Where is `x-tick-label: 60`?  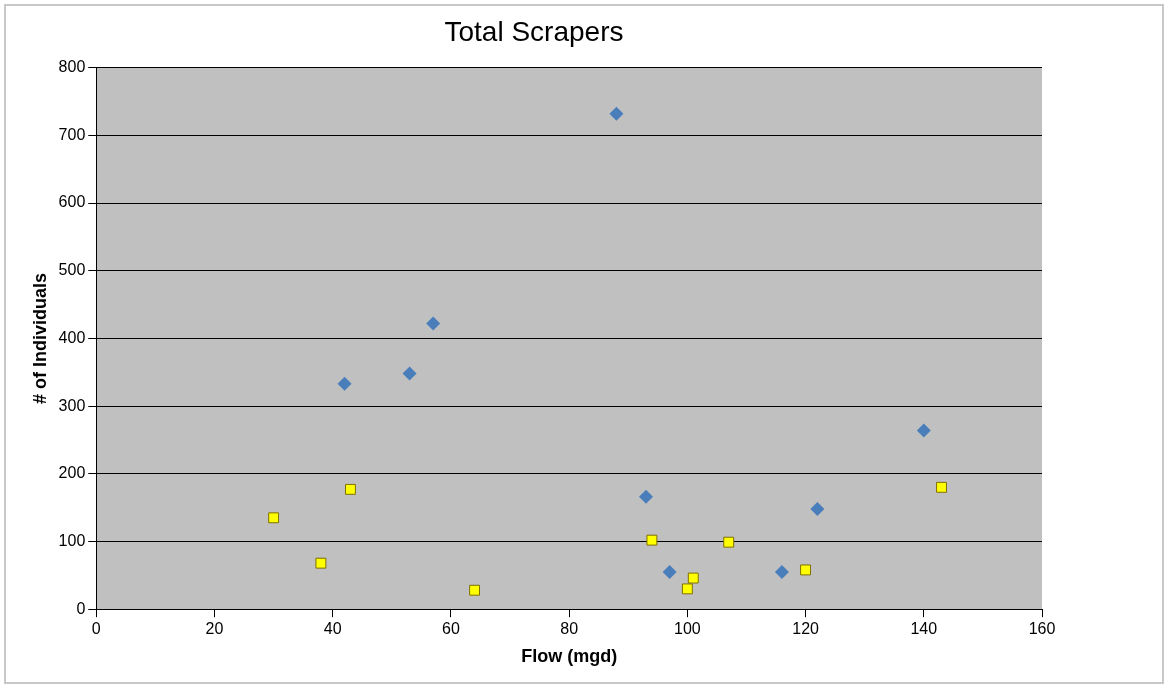 x-tick-label: 60 is located at coordinates (451, 629).